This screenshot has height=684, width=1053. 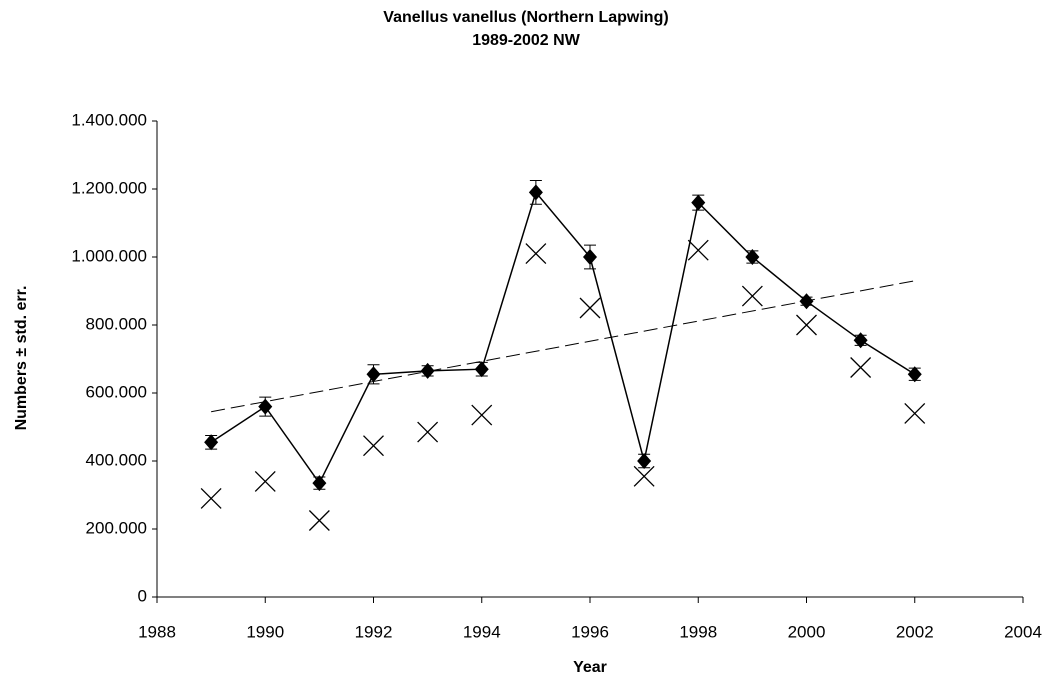 I want to click on x-tick-label: 1998, so click(x=698, y=631).